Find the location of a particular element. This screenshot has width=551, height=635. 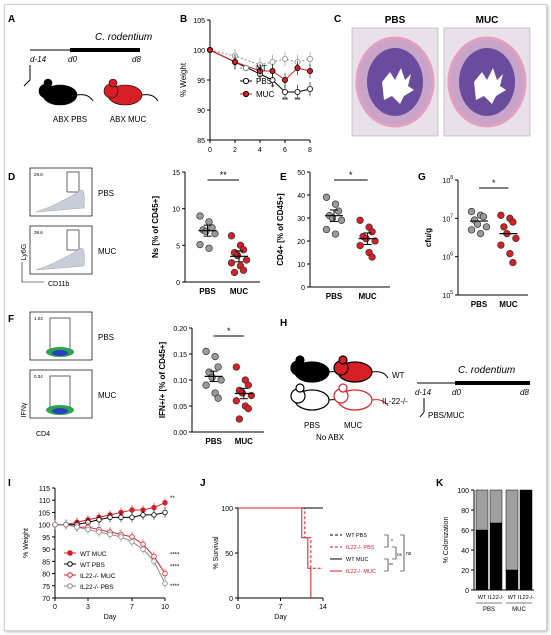

sig-label: ** is located at coordinates (285, 100).